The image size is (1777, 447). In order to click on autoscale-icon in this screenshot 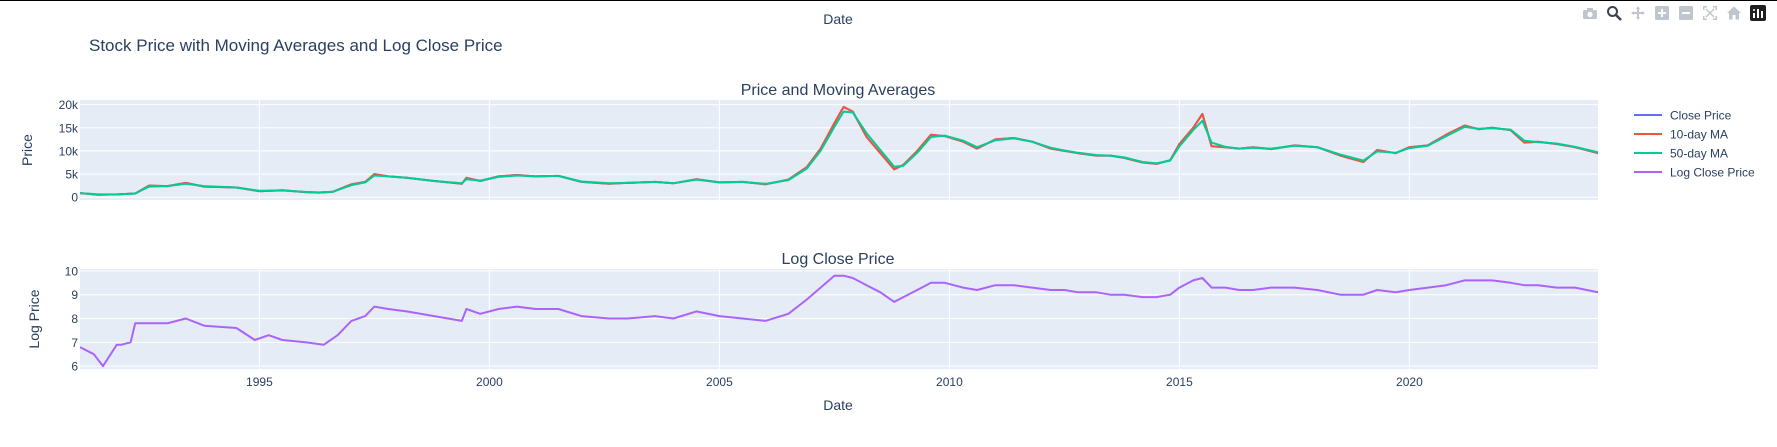, I will do `click(1710, 13)`.